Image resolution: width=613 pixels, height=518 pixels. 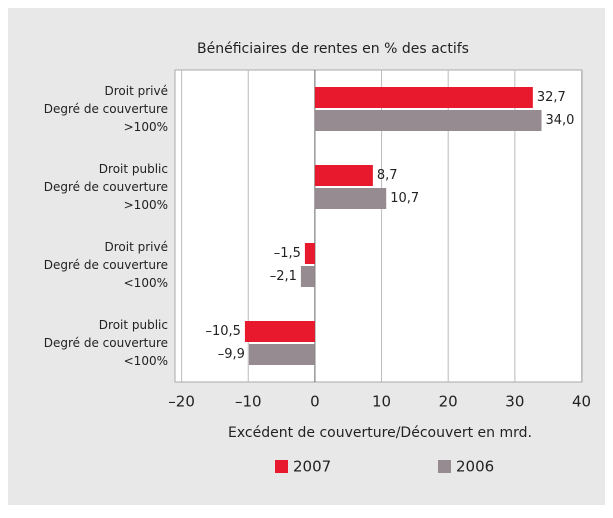 I want to click on x-axis-label: Excédent de couverture/Découvert en mrd., so click(x=380, y=433).